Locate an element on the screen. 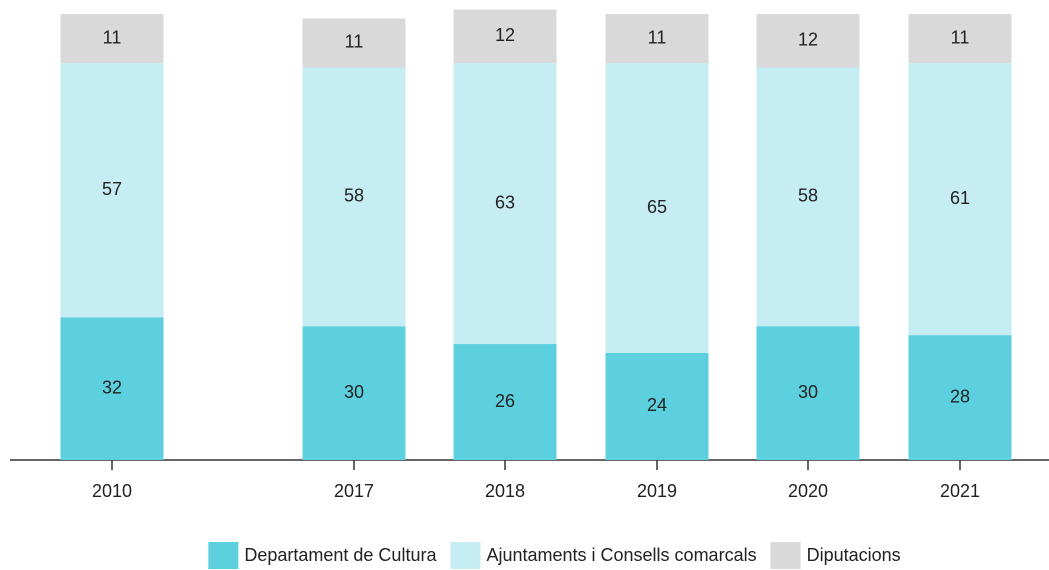  data-label: 28 is located at coordinates (960, 396).